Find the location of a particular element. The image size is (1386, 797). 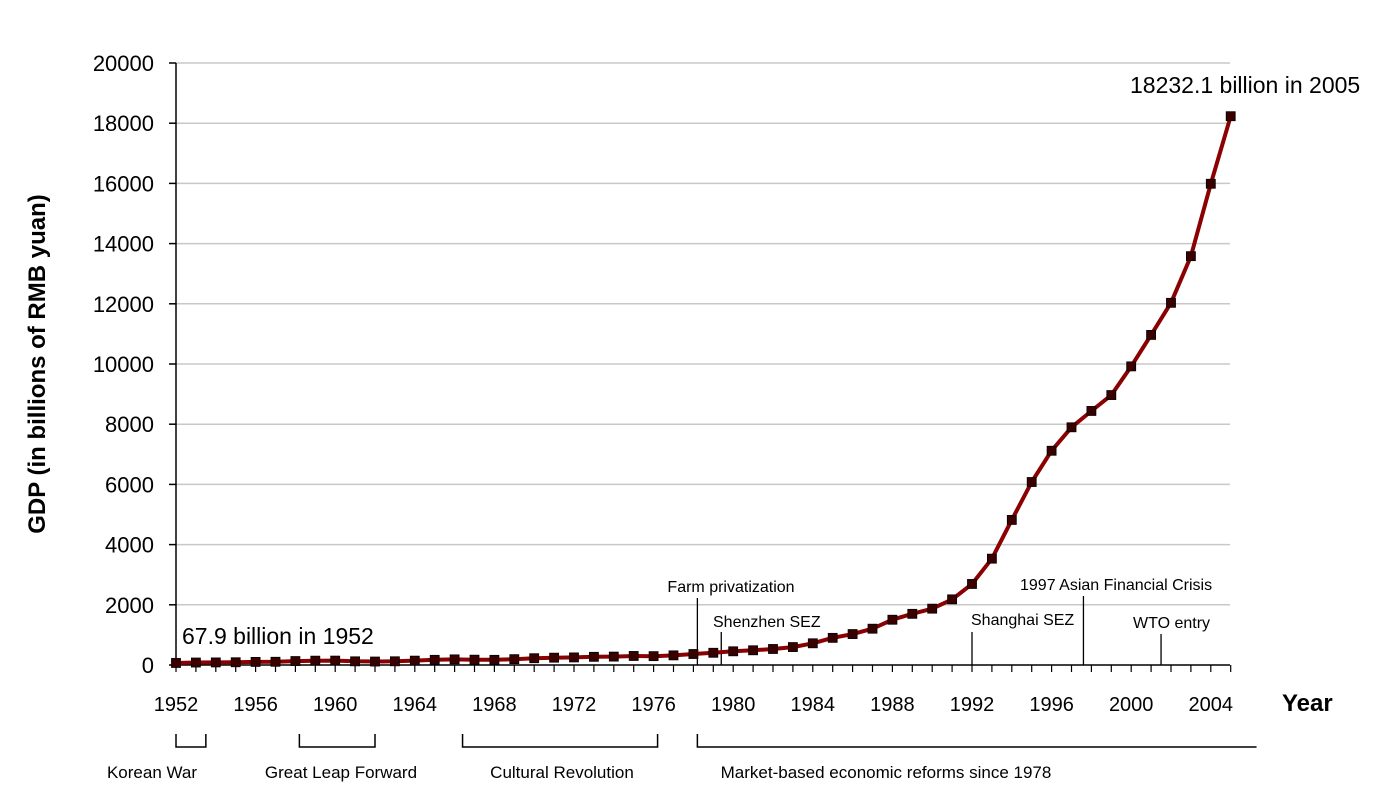

x-tick-label: 2000 is located at coordinates (1131, 705).